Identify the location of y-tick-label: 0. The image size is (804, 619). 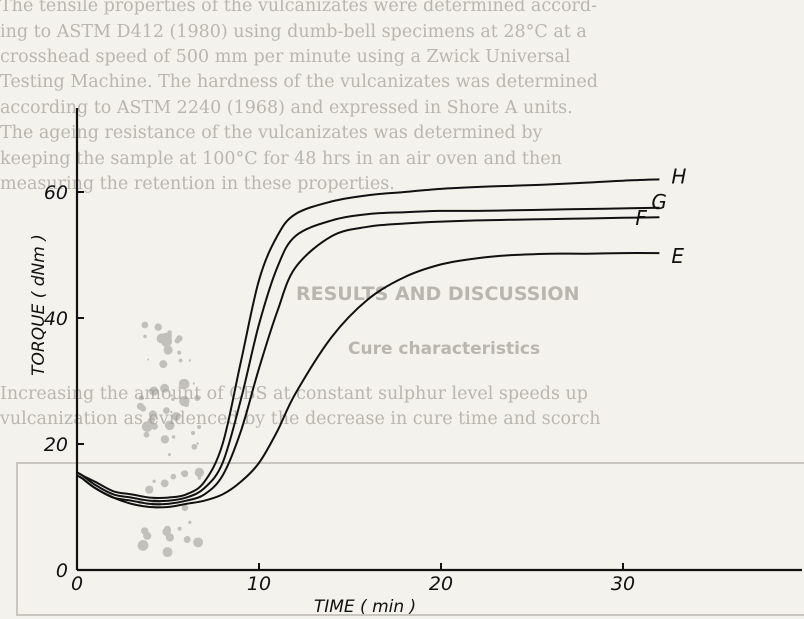
(62, 571).